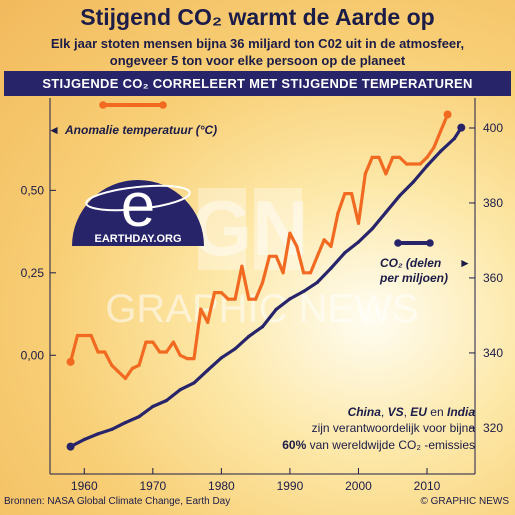 The height and width of the screenshot is (515, 515). What do you see at coordinates (396, 412) in the screenshot?
I see `annotation-country-2: VS` at bounding box center [396, 412].